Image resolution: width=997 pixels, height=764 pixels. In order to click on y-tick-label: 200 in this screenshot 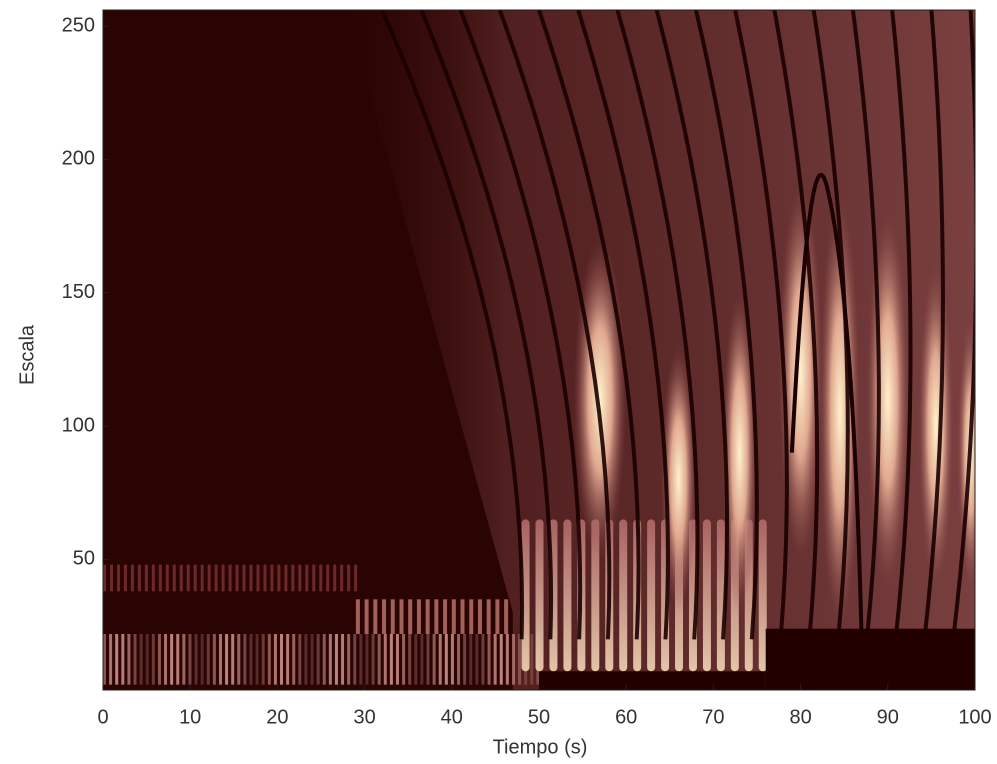, I will do `click(78, 159)`.